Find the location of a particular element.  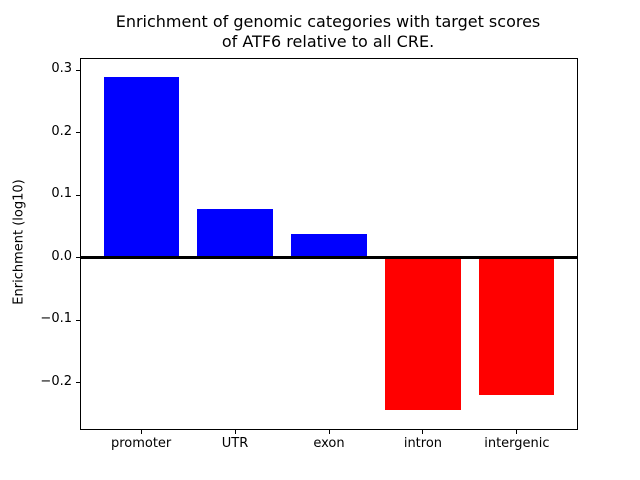

bar-intergenic is located at coordinates (517, 326).